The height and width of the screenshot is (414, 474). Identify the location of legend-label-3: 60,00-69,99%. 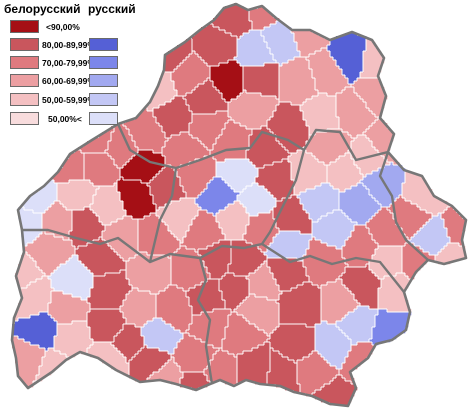
(68, 81).